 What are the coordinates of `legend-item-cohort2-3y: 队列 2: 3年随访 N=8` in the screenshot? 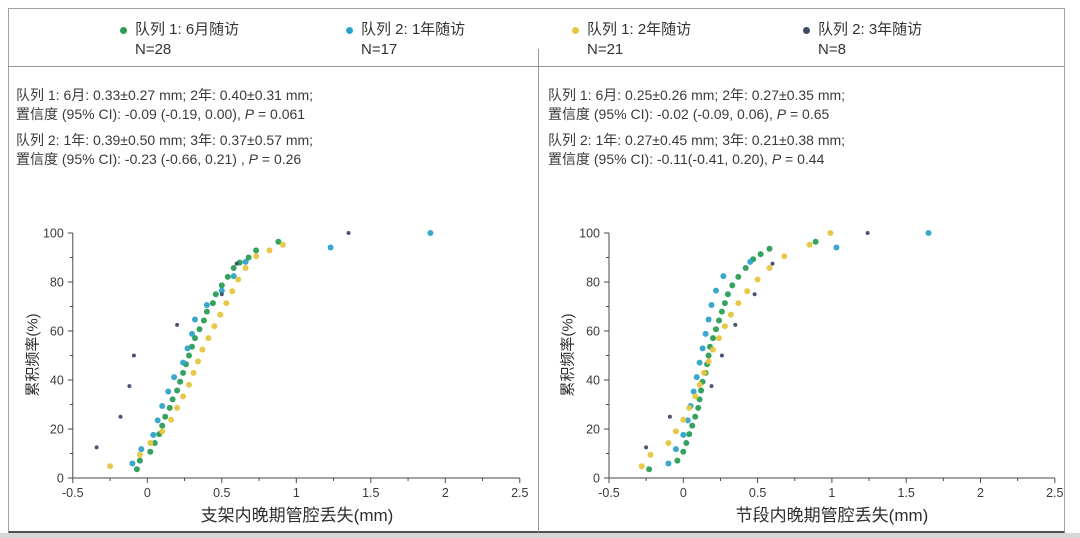 It's located at (862, 40).